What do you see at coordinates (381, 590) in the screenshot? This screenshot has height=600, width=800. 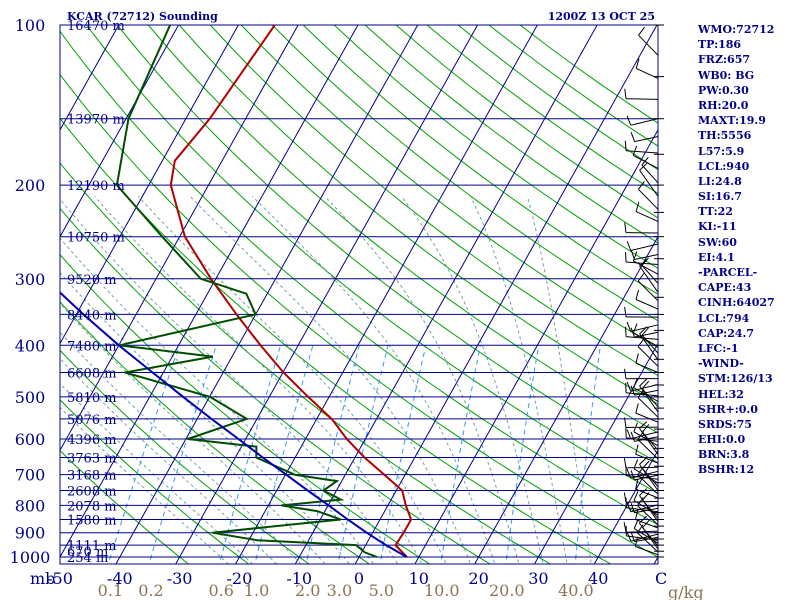 I see `mixing-ratio-tick-label: 5.0` at bounding box center [381, 590].